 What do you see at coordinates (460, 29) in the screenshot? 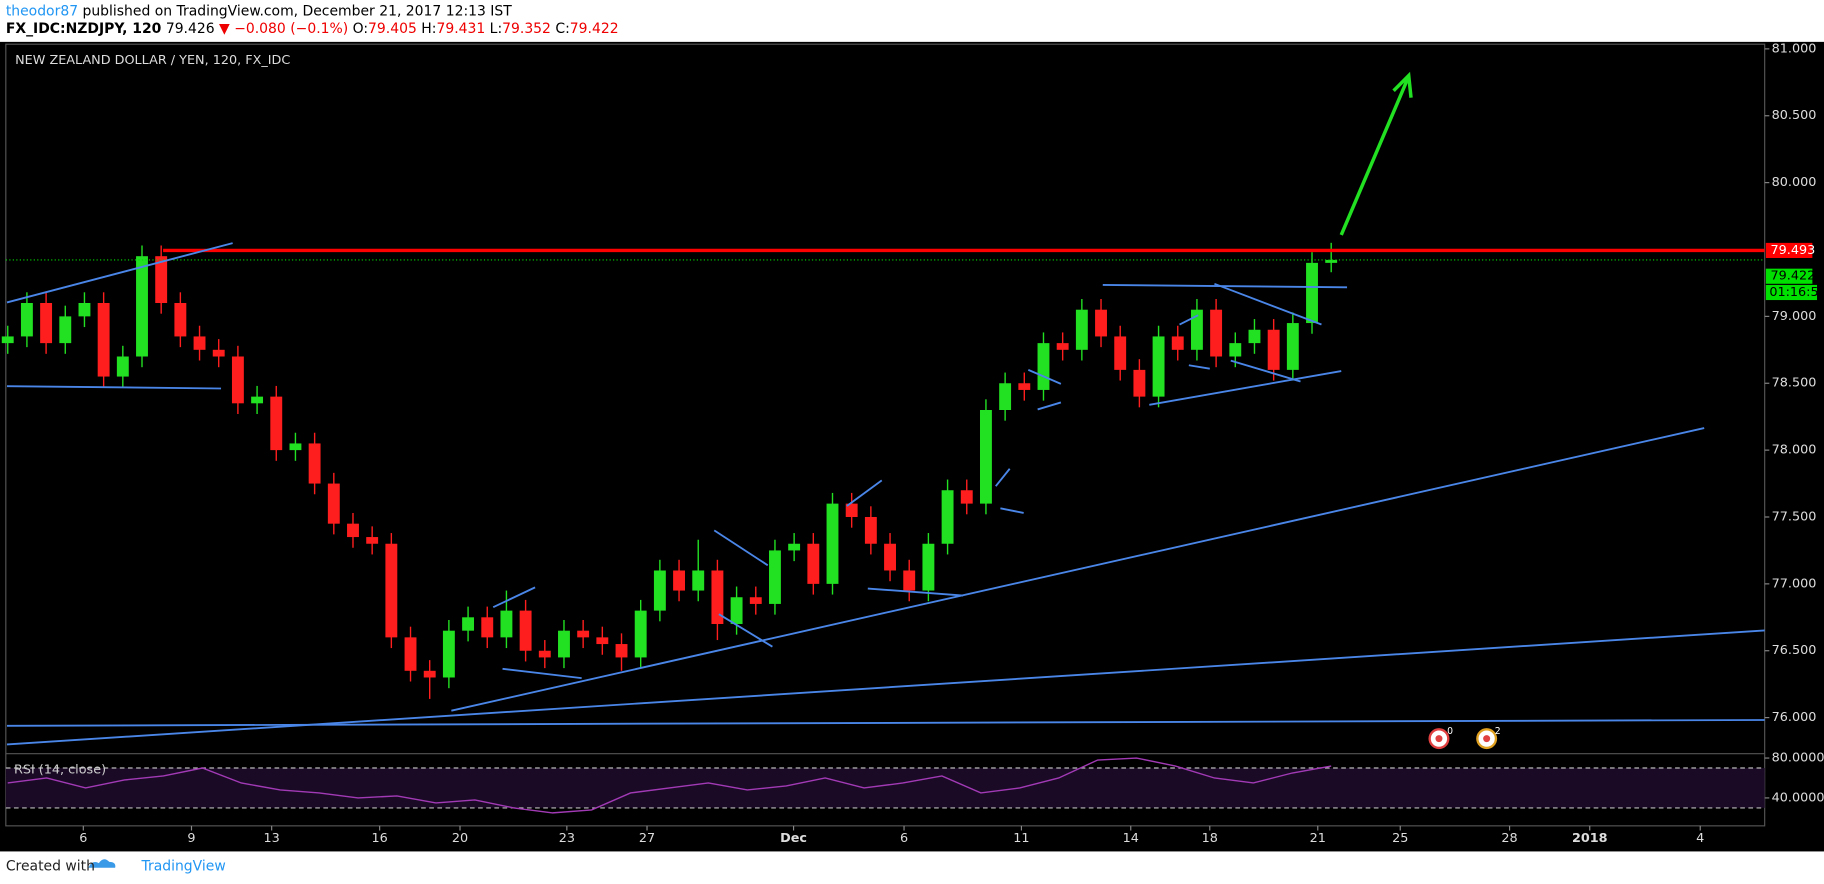
I see `ohlc-value: 79.431` at bounding box center [460, 29].